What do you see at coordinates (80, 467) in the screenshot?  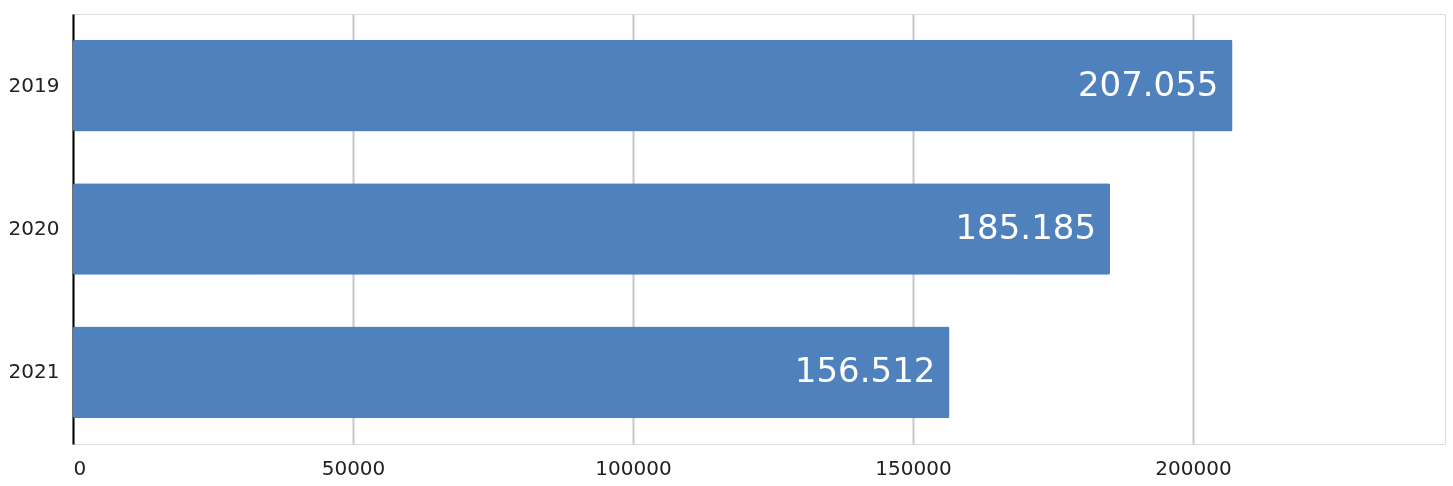 I see `x-tick-label: 0` at bounding box center [80, 467].